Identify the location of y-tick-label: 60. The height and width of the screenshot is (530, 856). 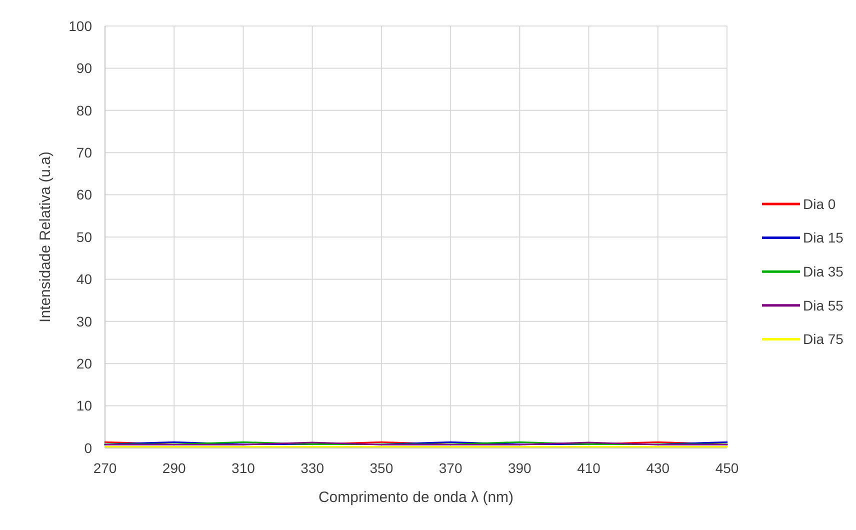
(84, 194).